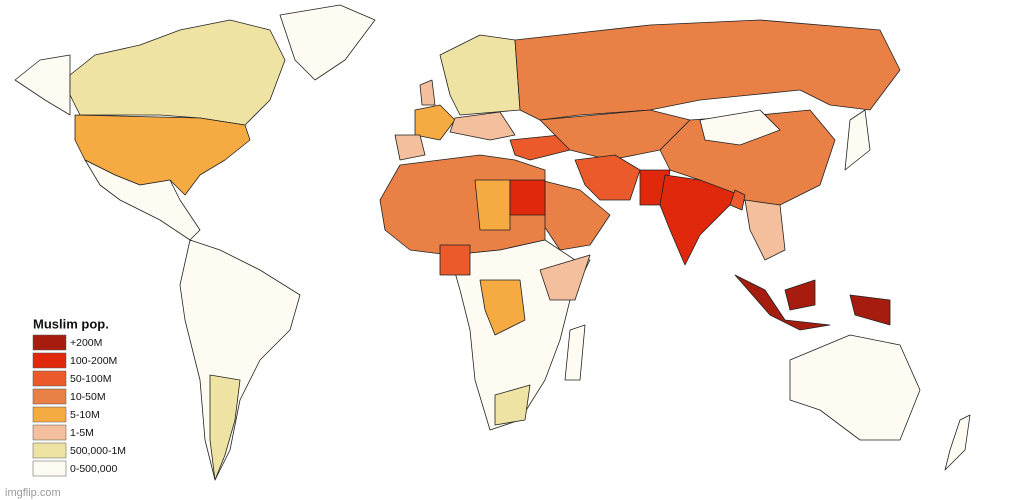 This screenshot has width=1013, height=500. I want to click on south-america, so click(240, 360).